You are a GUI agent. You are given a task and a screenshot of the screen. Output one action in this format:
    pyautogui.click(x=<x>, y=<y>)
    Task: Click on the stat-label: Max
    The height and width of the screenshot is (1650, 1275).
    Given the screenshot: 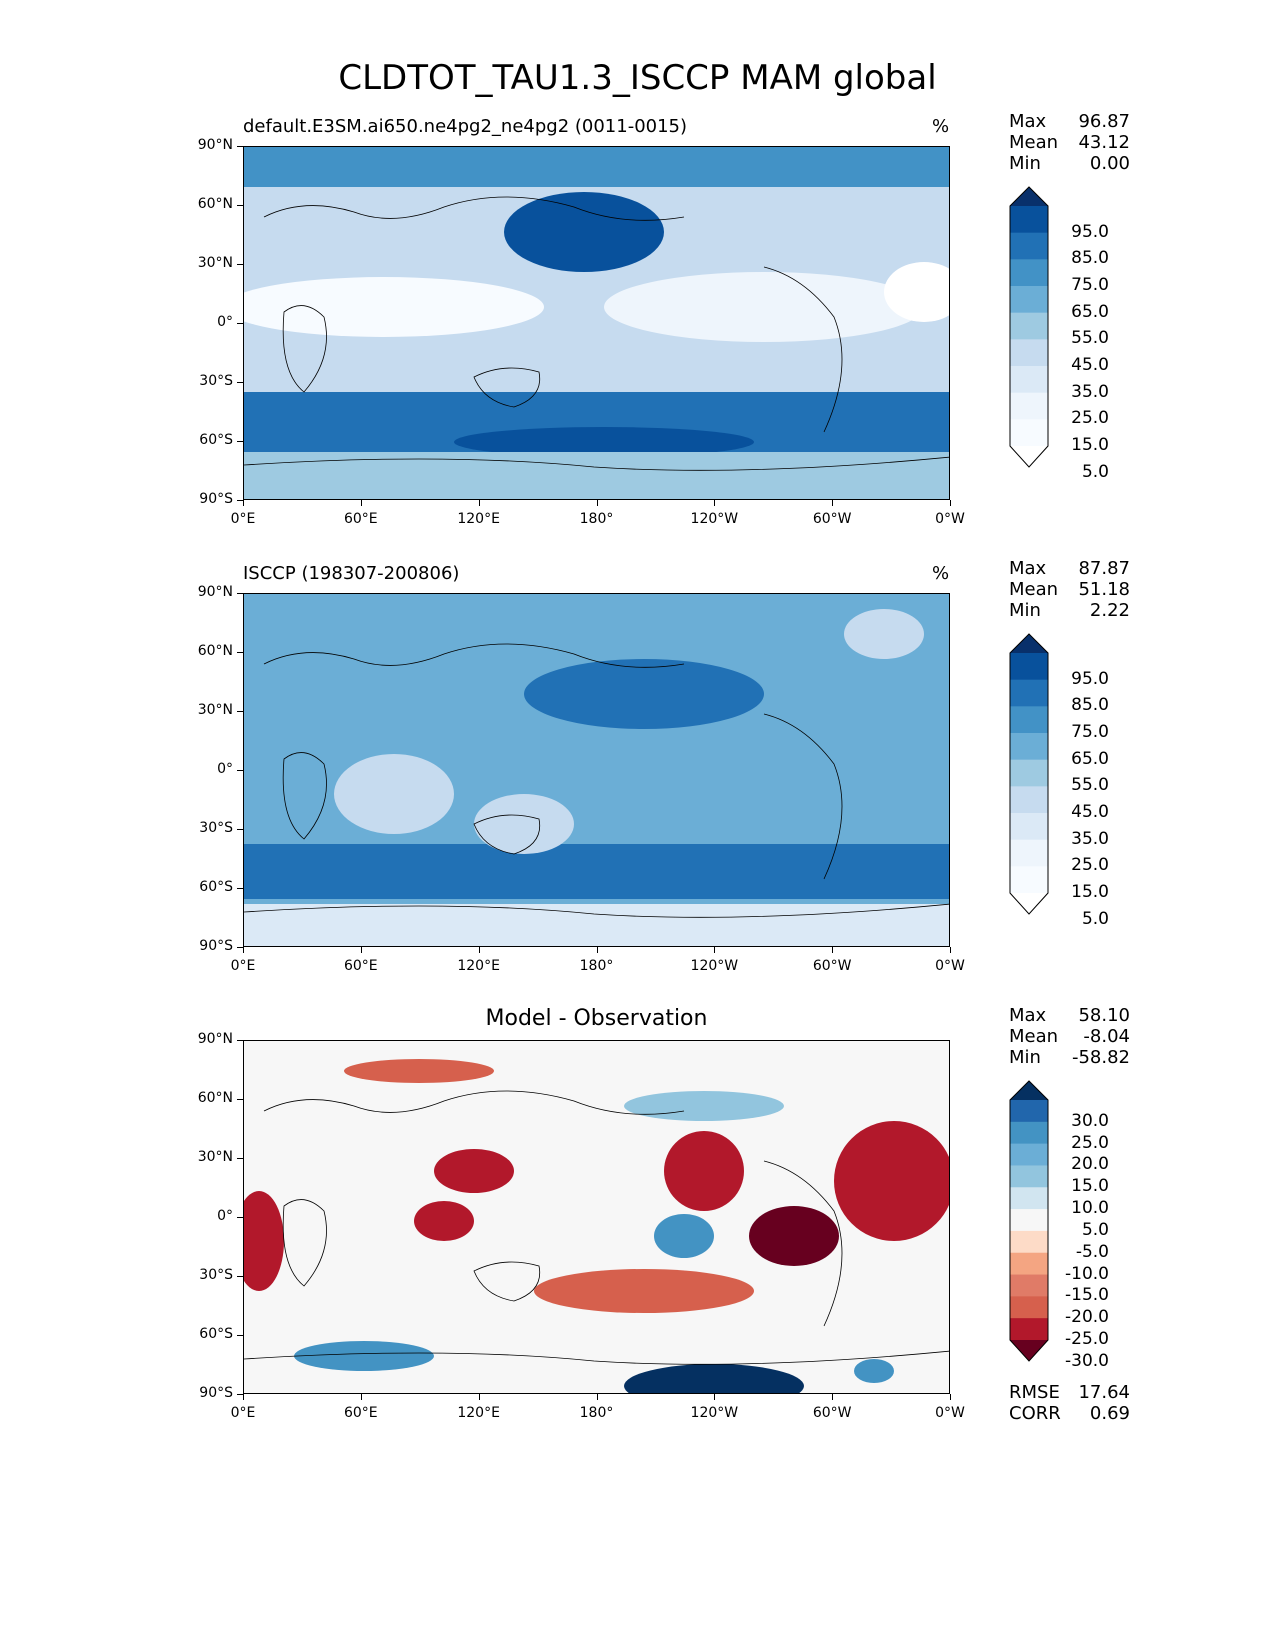 What is the action you would take?
    pyautogui.click(x=1028, y=1015)
    